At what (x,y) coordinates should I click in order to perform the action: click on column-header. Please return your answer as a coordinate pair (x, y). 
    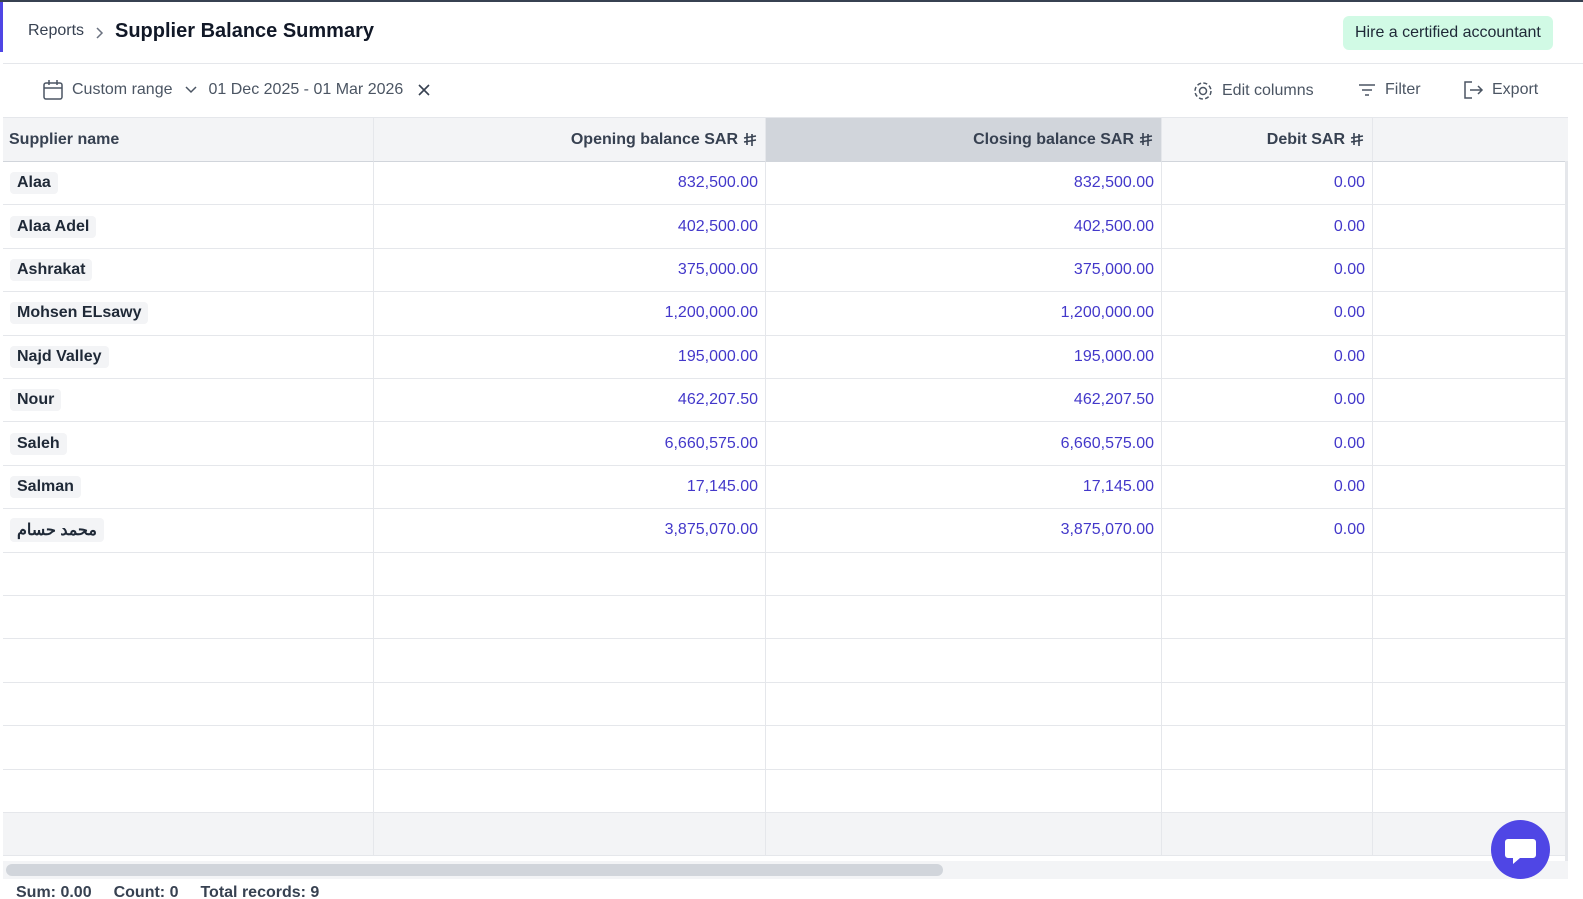
    Looking at the image, I should click on (1470, 140).